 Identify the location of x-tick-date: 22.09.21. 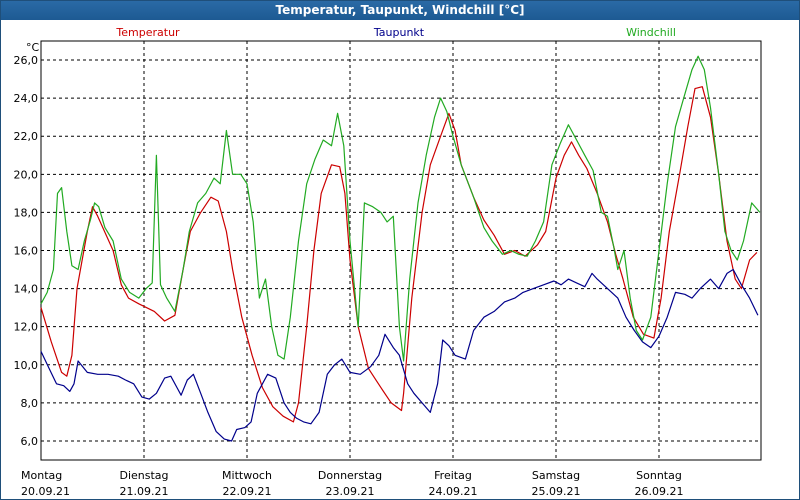
(247, 491).